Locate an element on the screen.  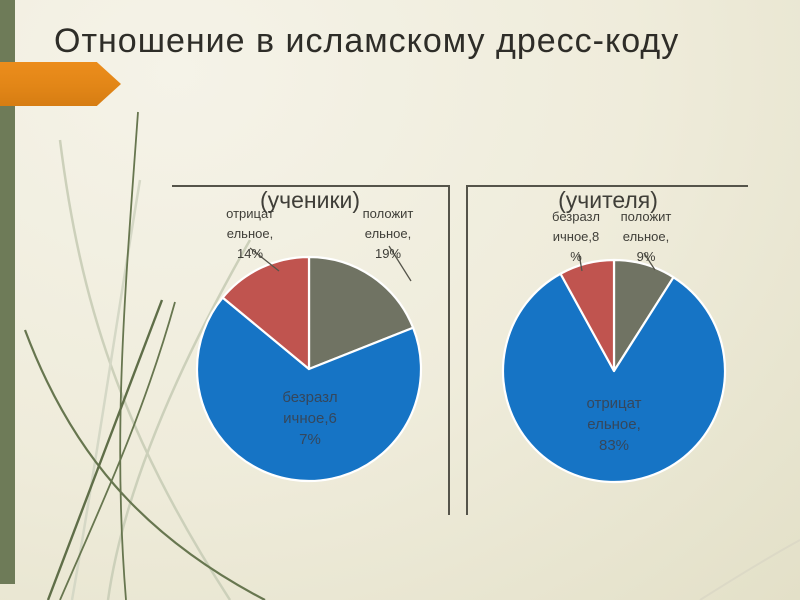
students-label-positive: положит ельное, 19% is located at coordinates (388, 233).